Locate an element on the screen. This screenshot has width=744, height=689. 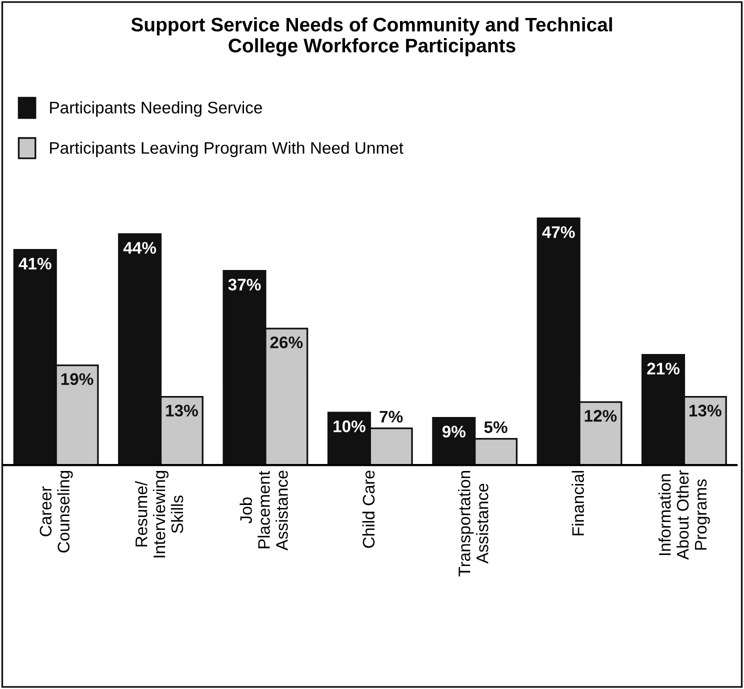
data-label: 44% is located at coordinates (139, 248).